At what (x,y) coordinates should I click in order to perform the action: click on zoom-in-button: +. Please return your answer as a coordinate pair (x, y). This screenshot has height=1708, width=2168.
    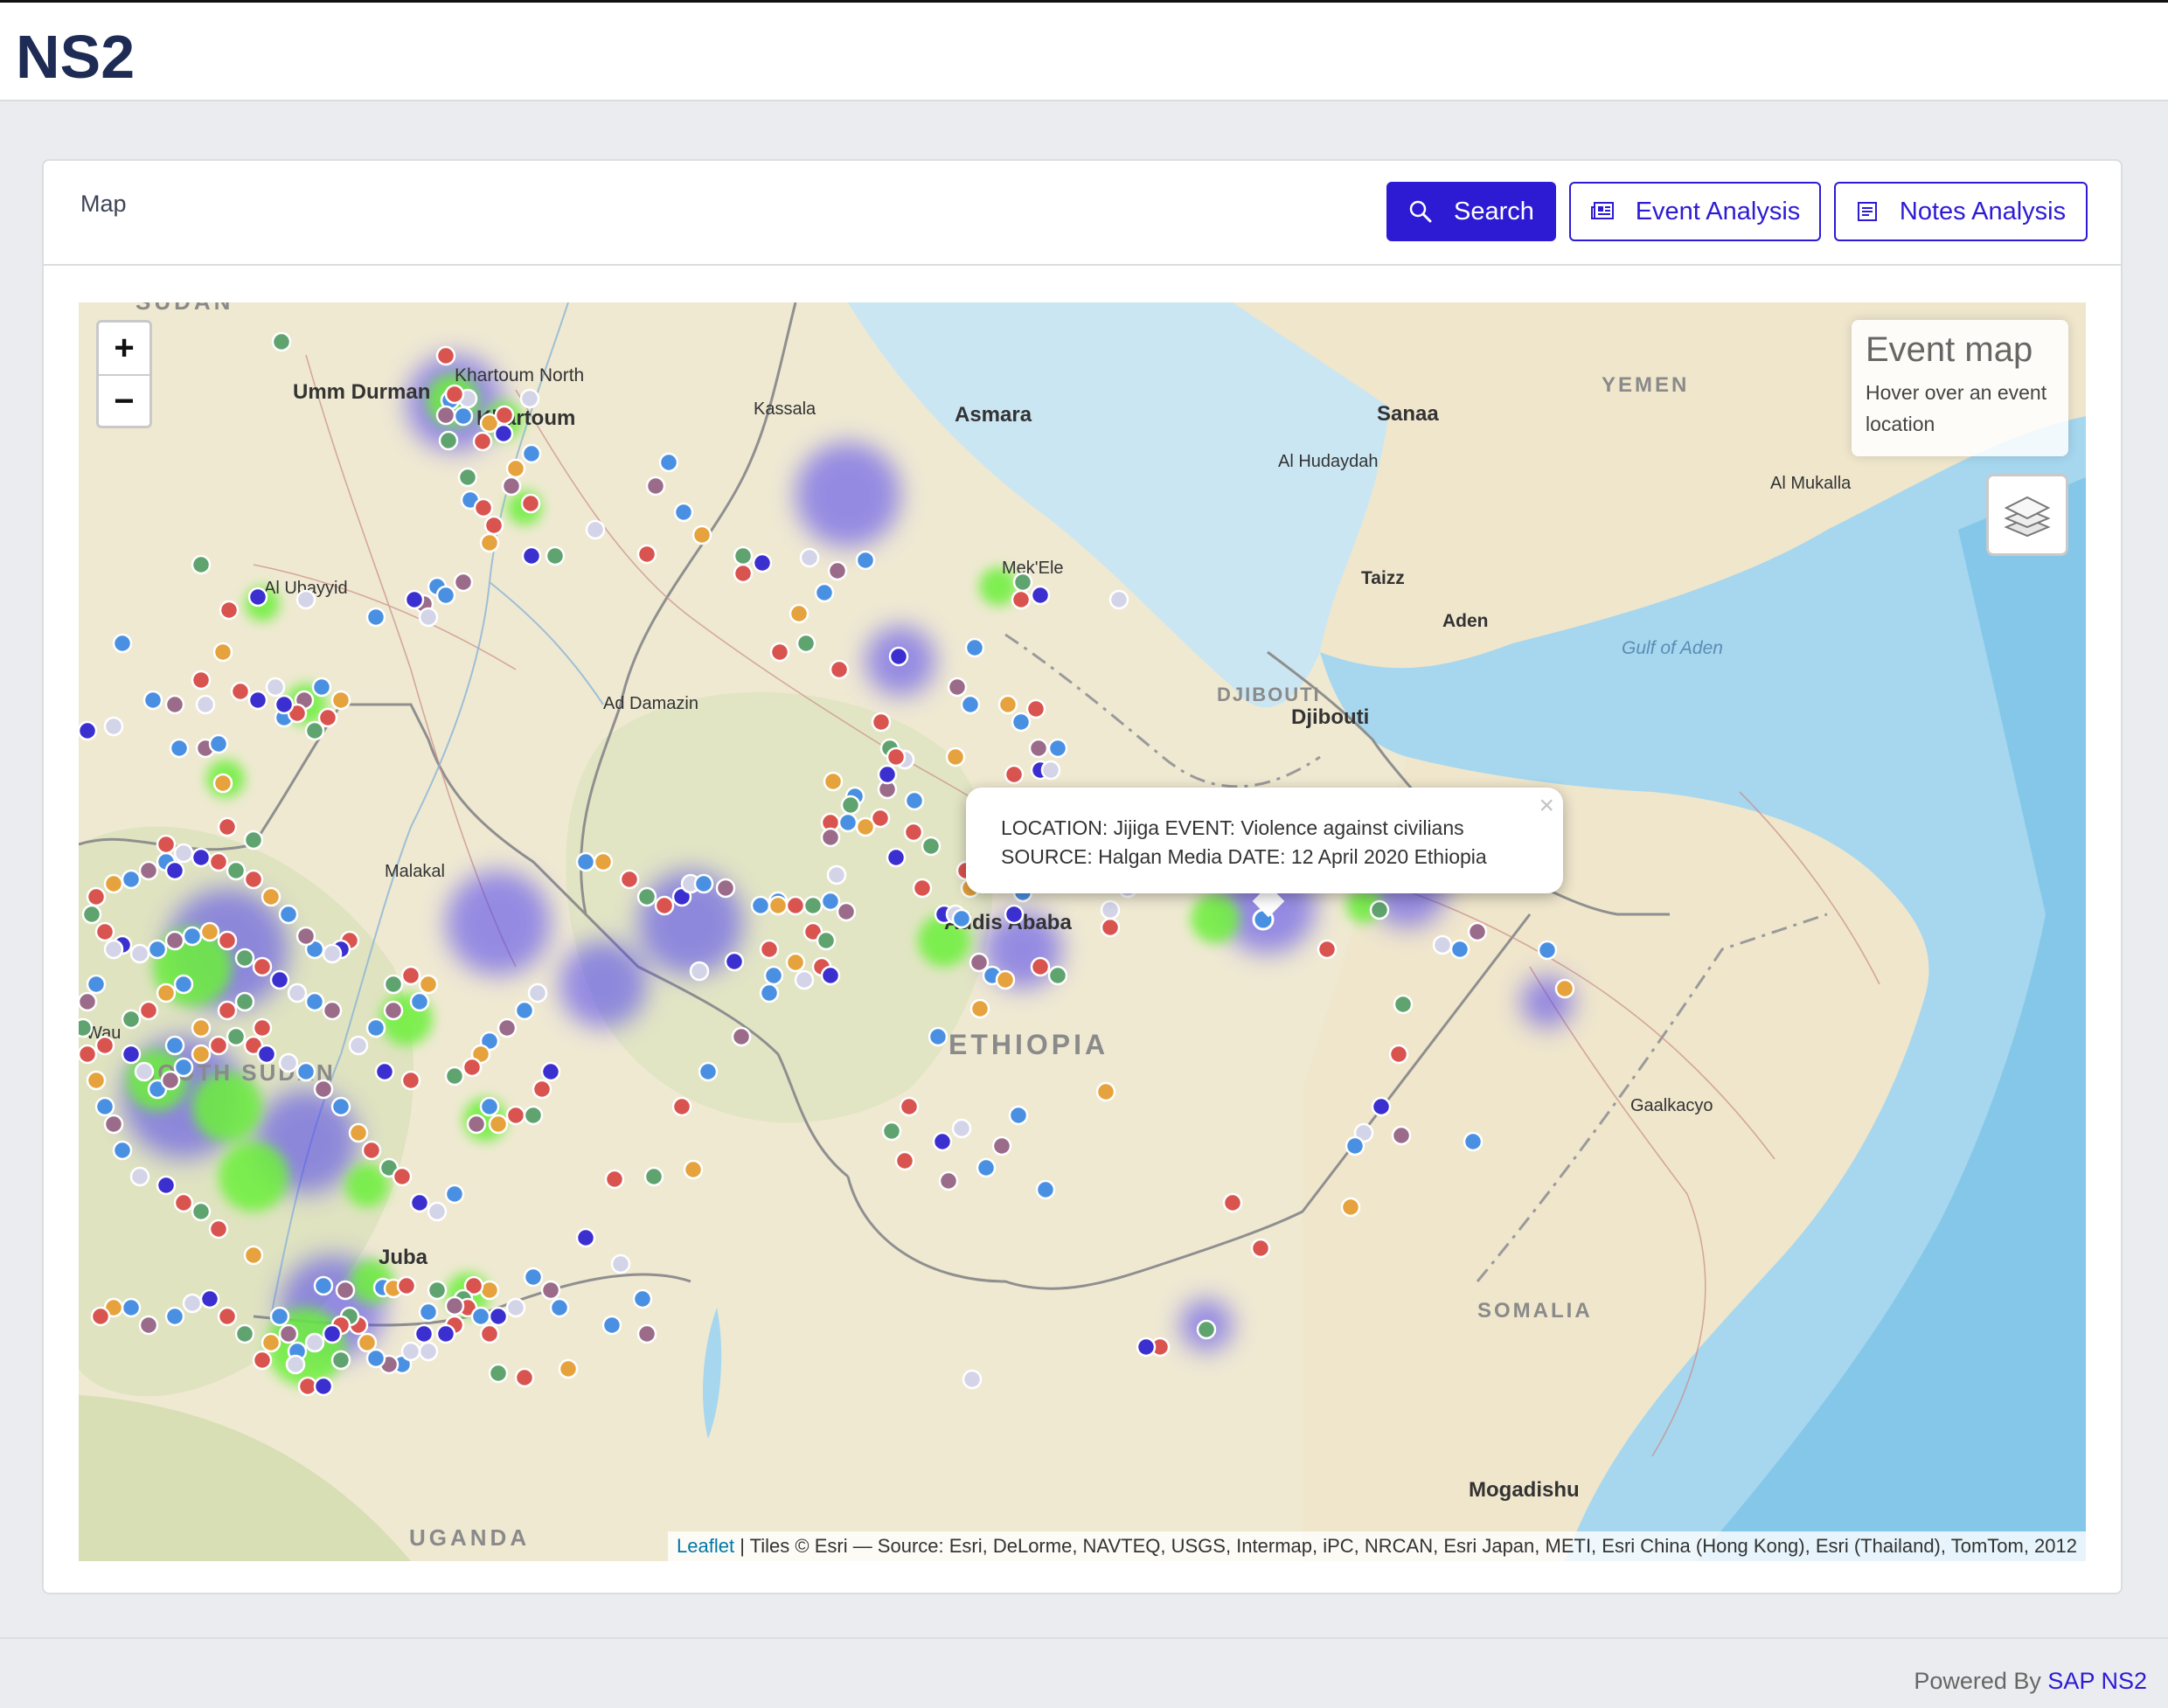
    Looking at the image, I should click on (124, 348).